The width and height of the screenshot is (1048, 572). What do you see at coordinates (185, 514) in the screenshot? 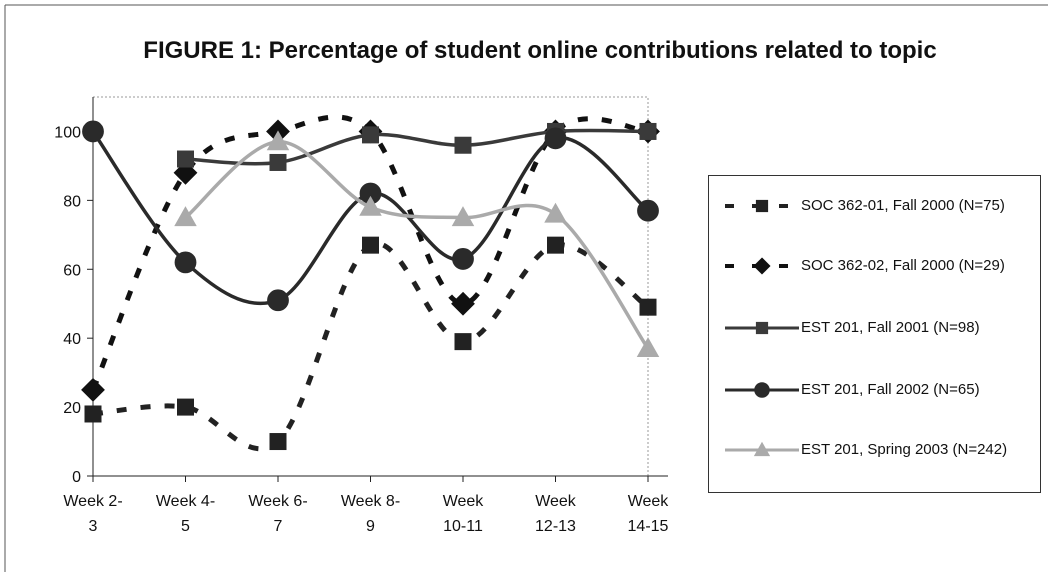
I see `x-tick-label: Week 4-5` at bounding box center [185, 514].